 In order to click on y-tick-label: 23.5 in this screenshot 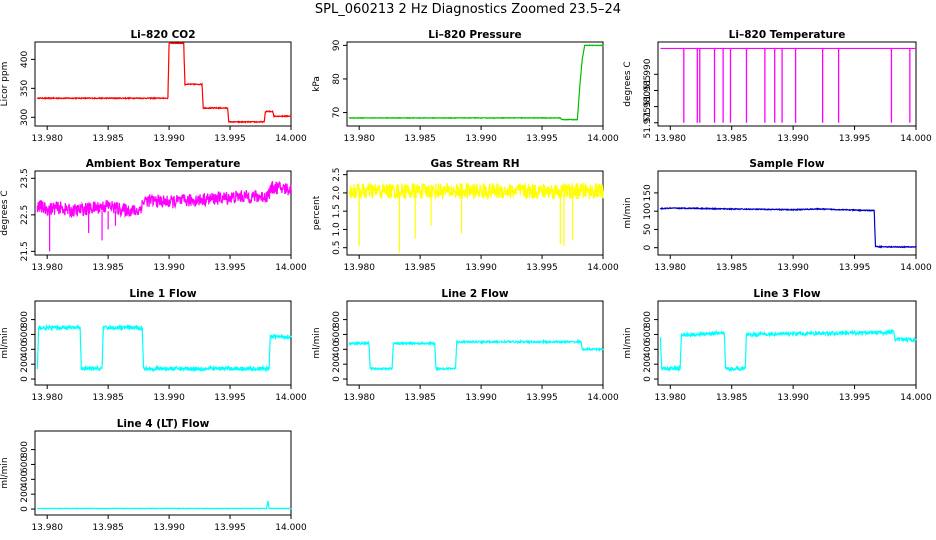, I will do `click(25, 178)`.